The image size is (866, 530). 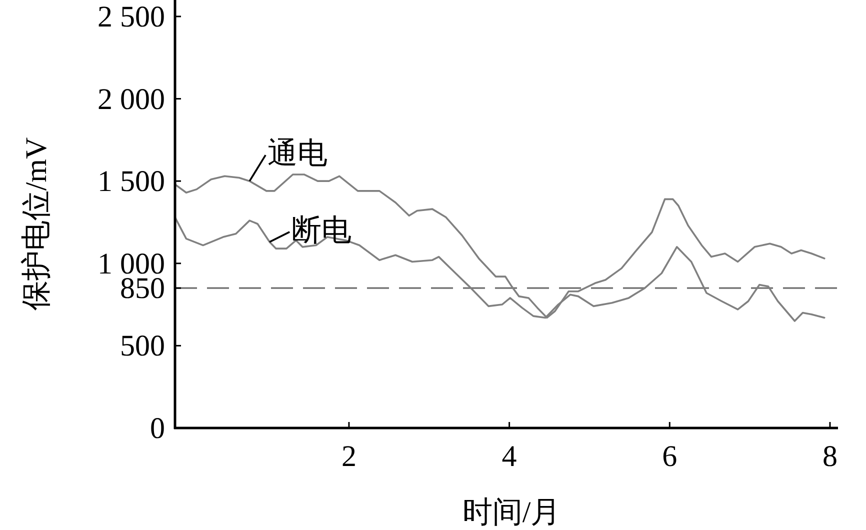 I want to click on series-label: 断电, so click(x=322, y=230).